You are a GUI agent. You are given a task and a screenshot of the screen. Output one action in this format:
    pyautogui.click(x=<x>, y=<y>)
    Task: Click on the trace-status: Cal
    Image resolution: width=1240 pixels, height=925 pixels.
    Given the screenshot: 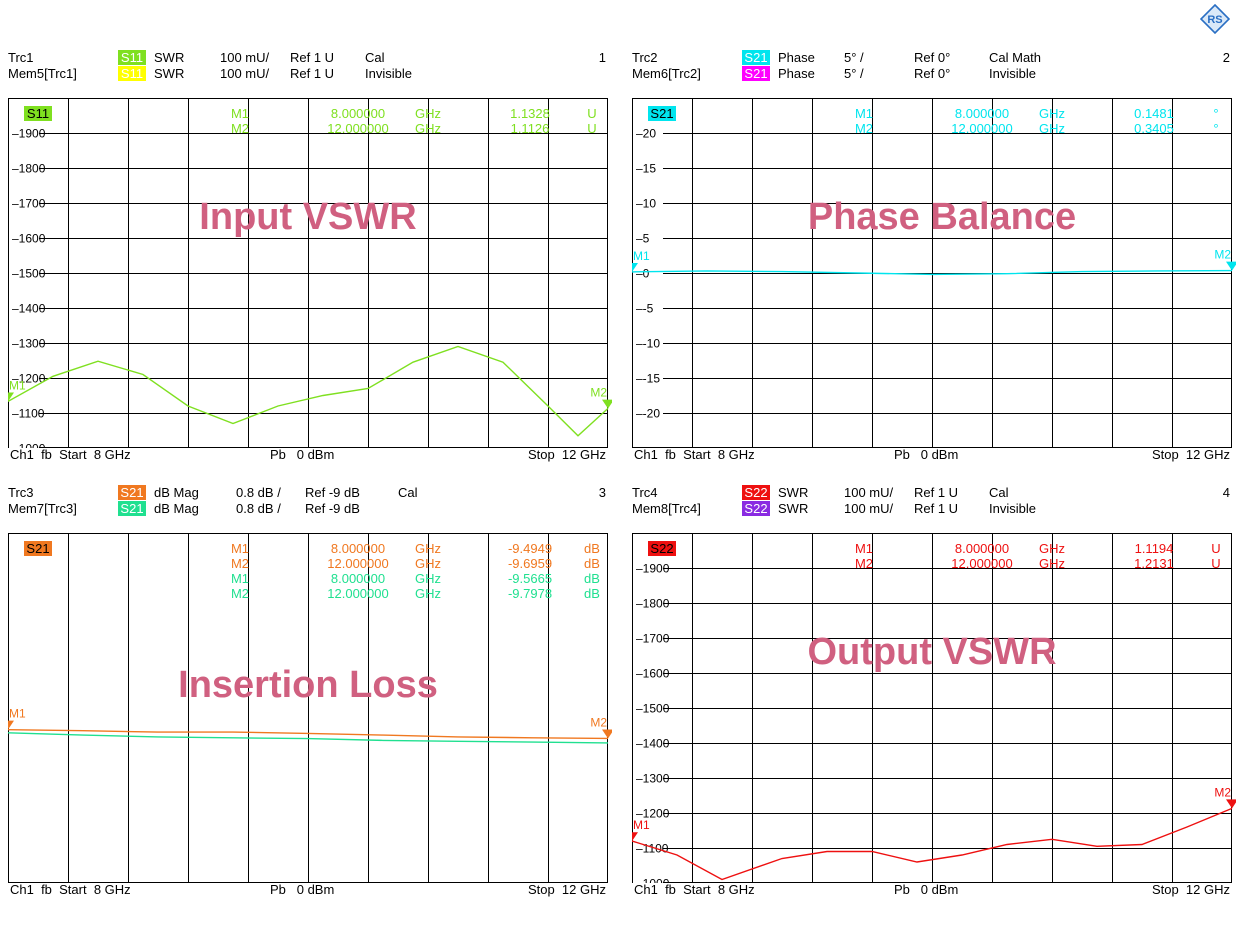 What is the action you would take?
    pyautogui.click(x=375, y=57)
    